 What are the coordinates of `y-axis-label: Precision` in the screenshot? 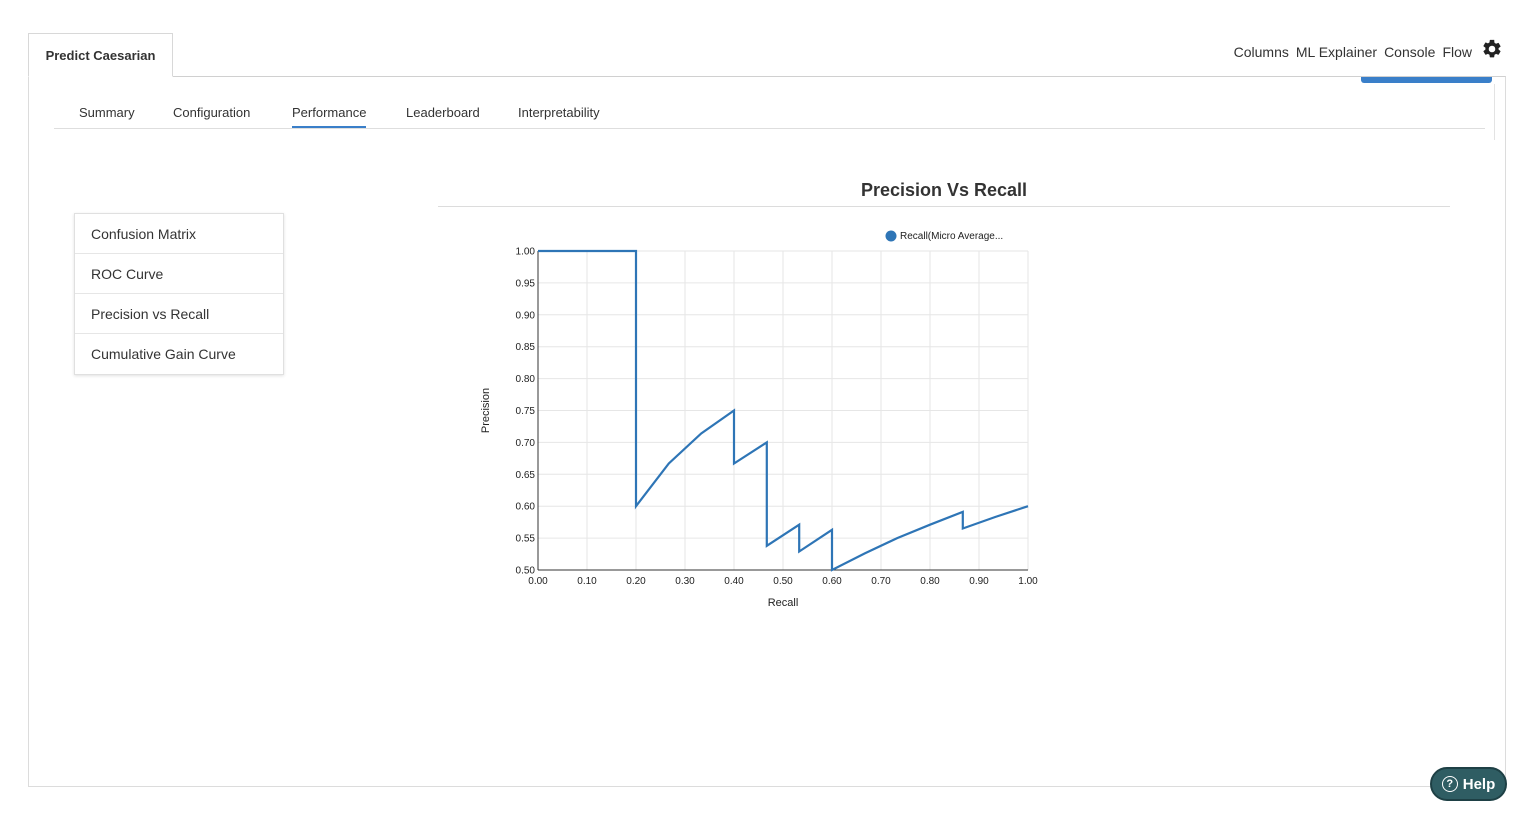 It's located at (486, 410).